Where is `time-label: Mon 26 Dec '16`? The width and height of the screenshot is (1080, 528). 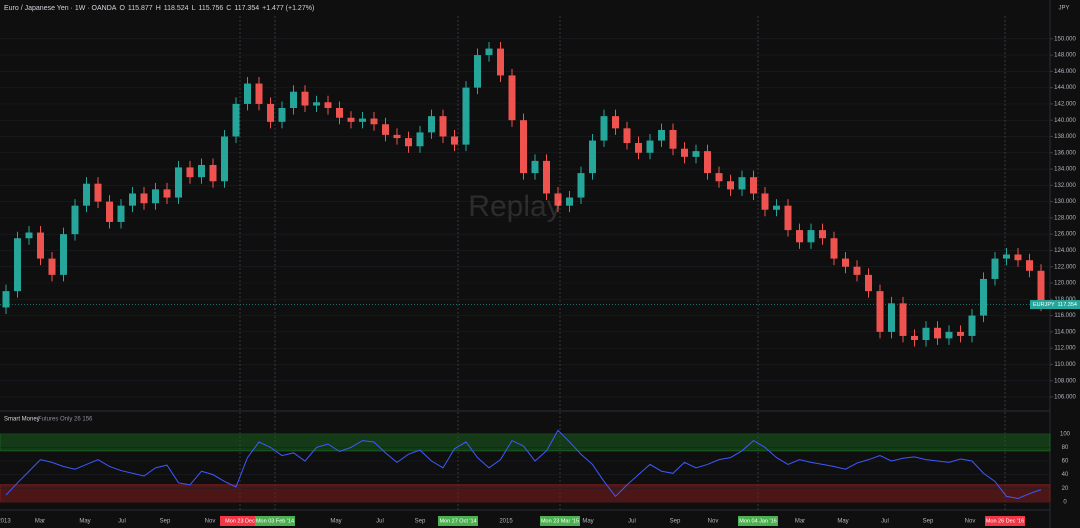
time-label: Mon 26 Dec '16 is located at coordinates (1005, 521).